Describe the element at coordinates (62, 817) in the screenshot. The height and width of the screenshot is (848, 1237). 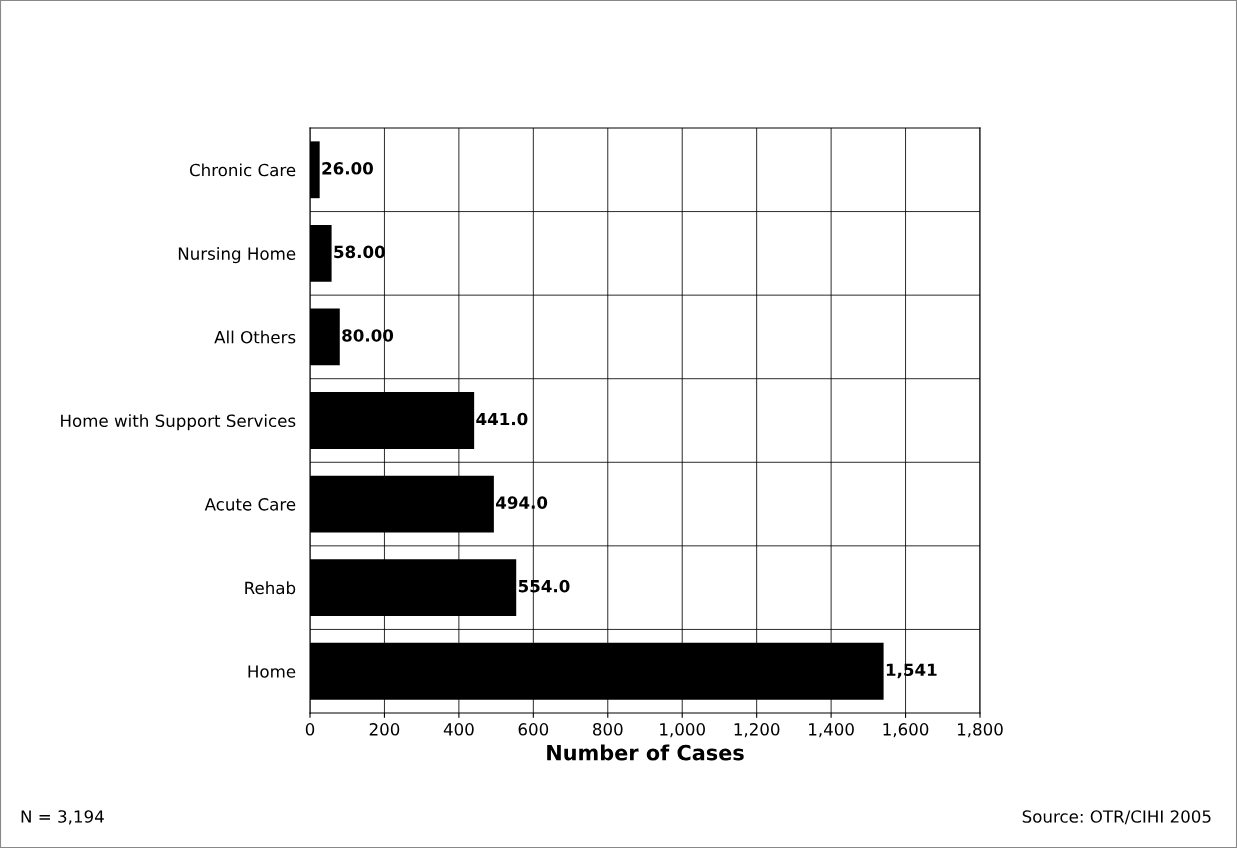
I see `text: N = 3,194` at that location.